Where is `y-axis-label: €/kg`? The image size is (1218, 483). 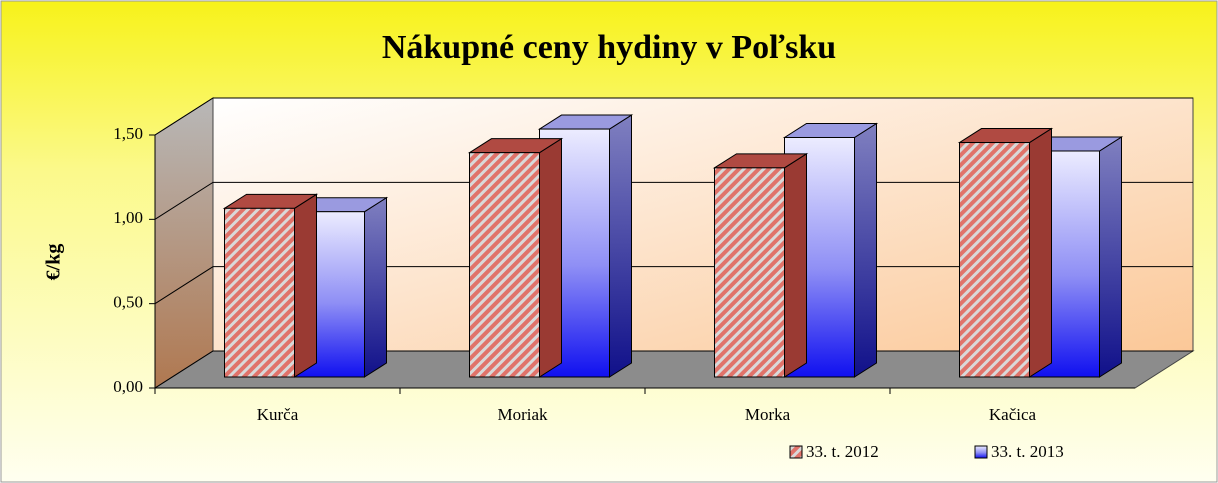 y-axis-label: €/kg is located at coordinates (54, 262).